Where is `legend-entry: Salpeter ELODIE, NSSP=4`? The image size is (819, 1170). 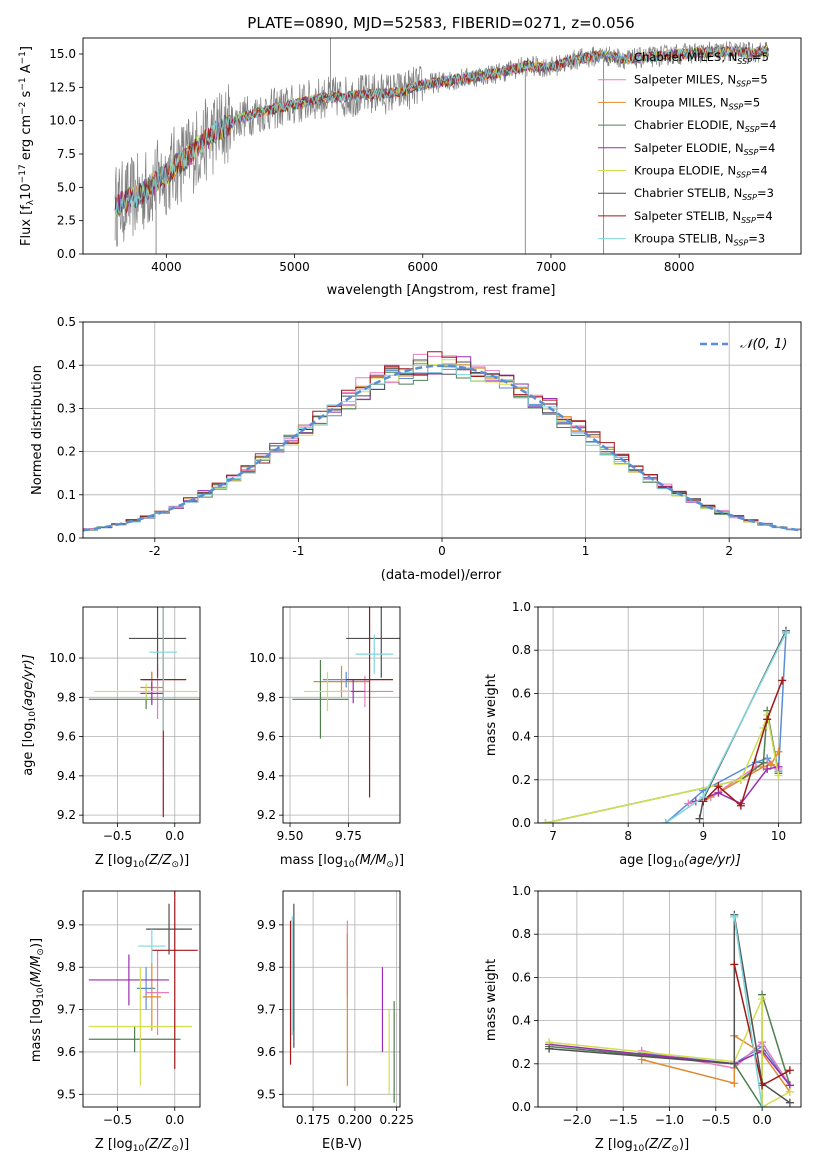
legend-entry: Salpeter ELODIE, NSSP=4 is located at coordinates (704, 149).